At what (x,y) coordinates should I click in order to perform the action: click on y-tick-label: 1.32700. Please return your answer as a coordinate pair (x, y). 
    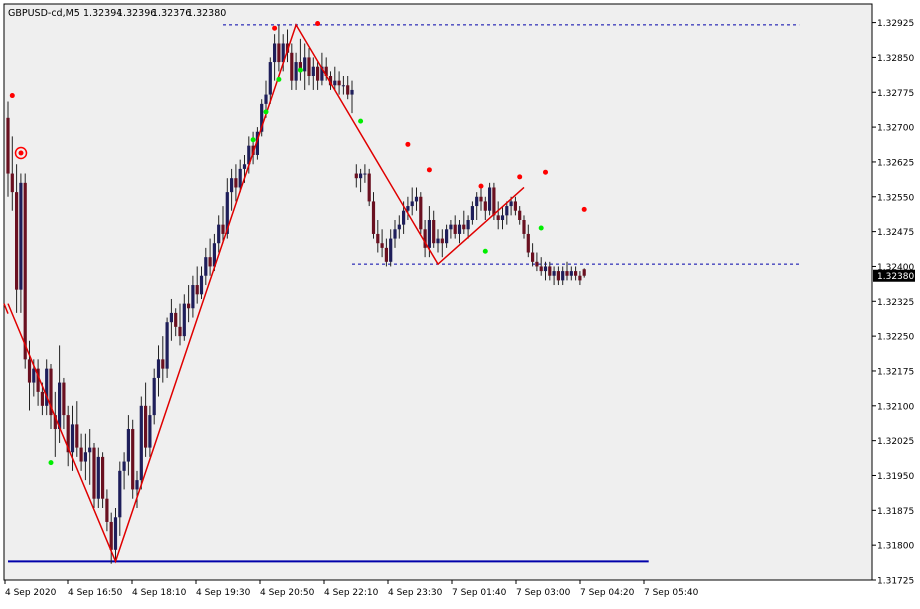
    Looking at the image, I should click on (895, 129).